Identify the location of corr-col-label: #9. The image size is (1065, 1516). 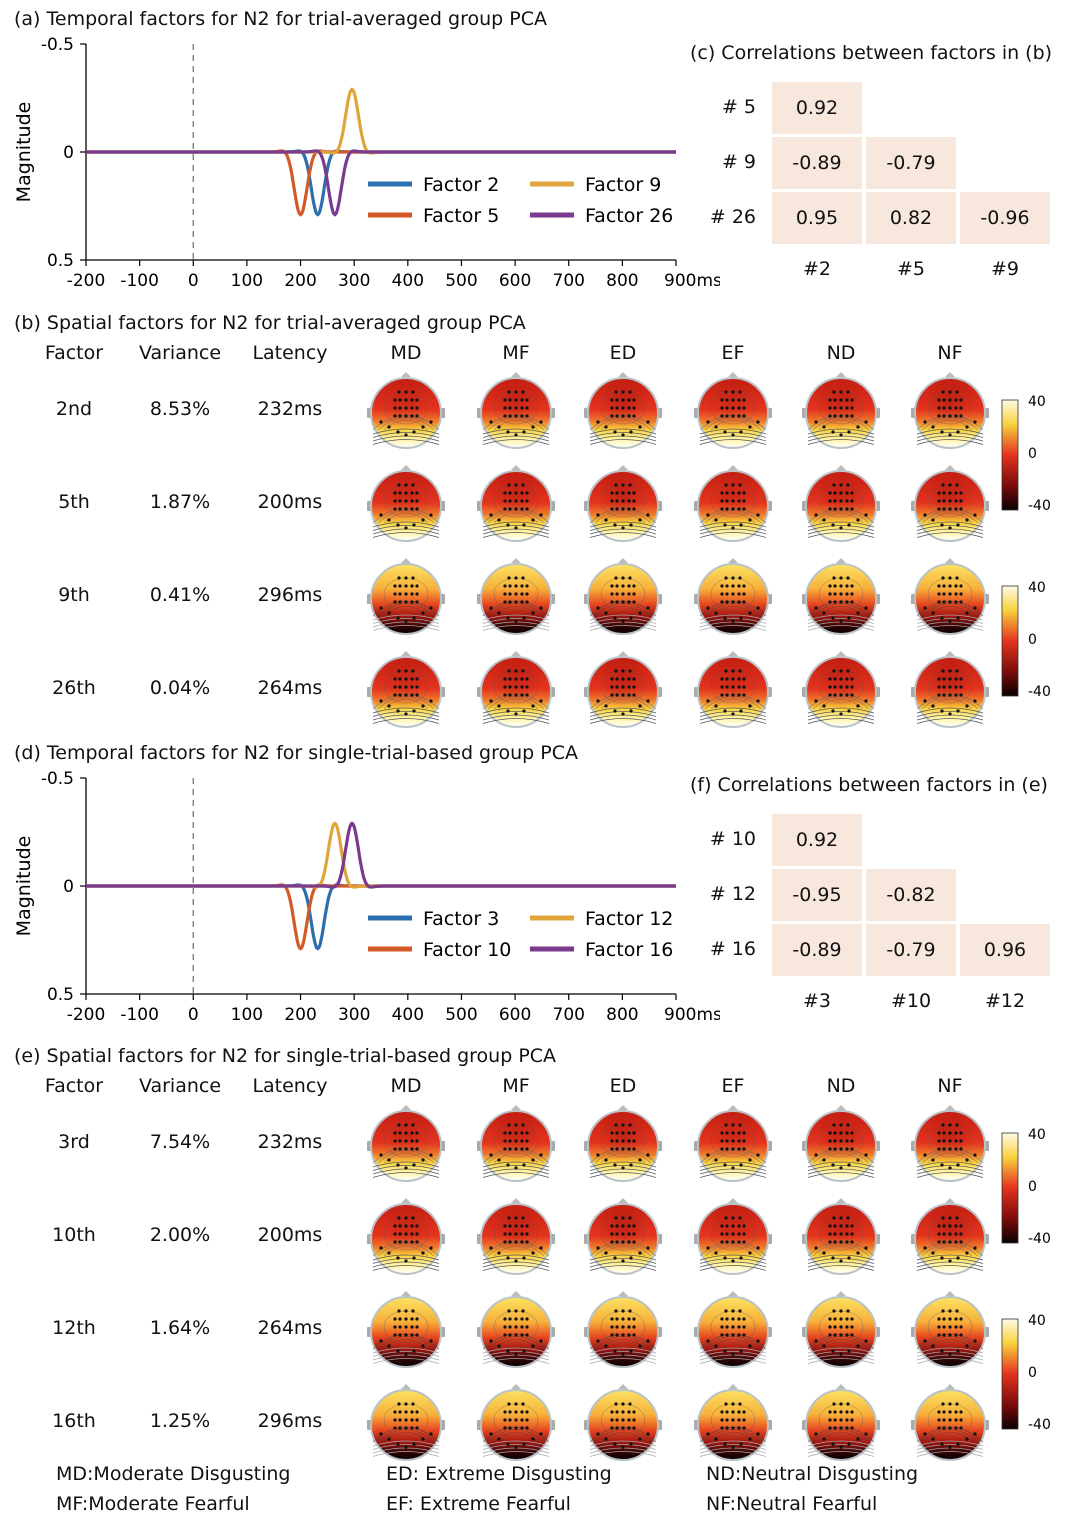
(1004, 269).